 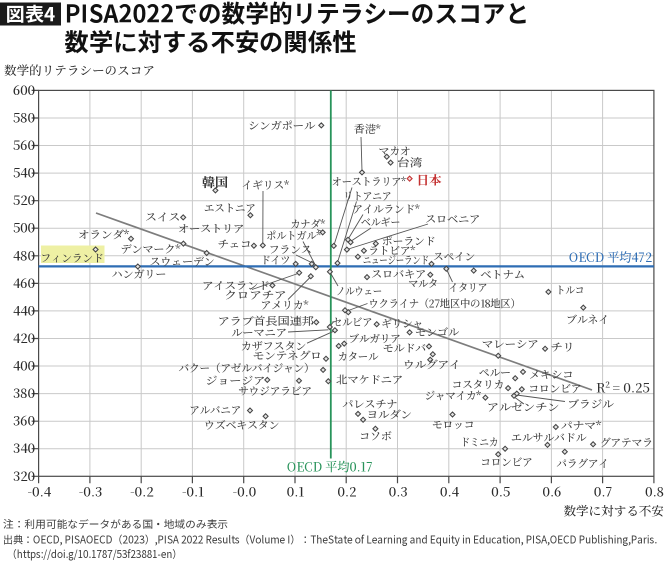 What do you see at coordinates (24, 337) in the screenshot?
I see `svg-text: 420` at bounding box center [24, 337].